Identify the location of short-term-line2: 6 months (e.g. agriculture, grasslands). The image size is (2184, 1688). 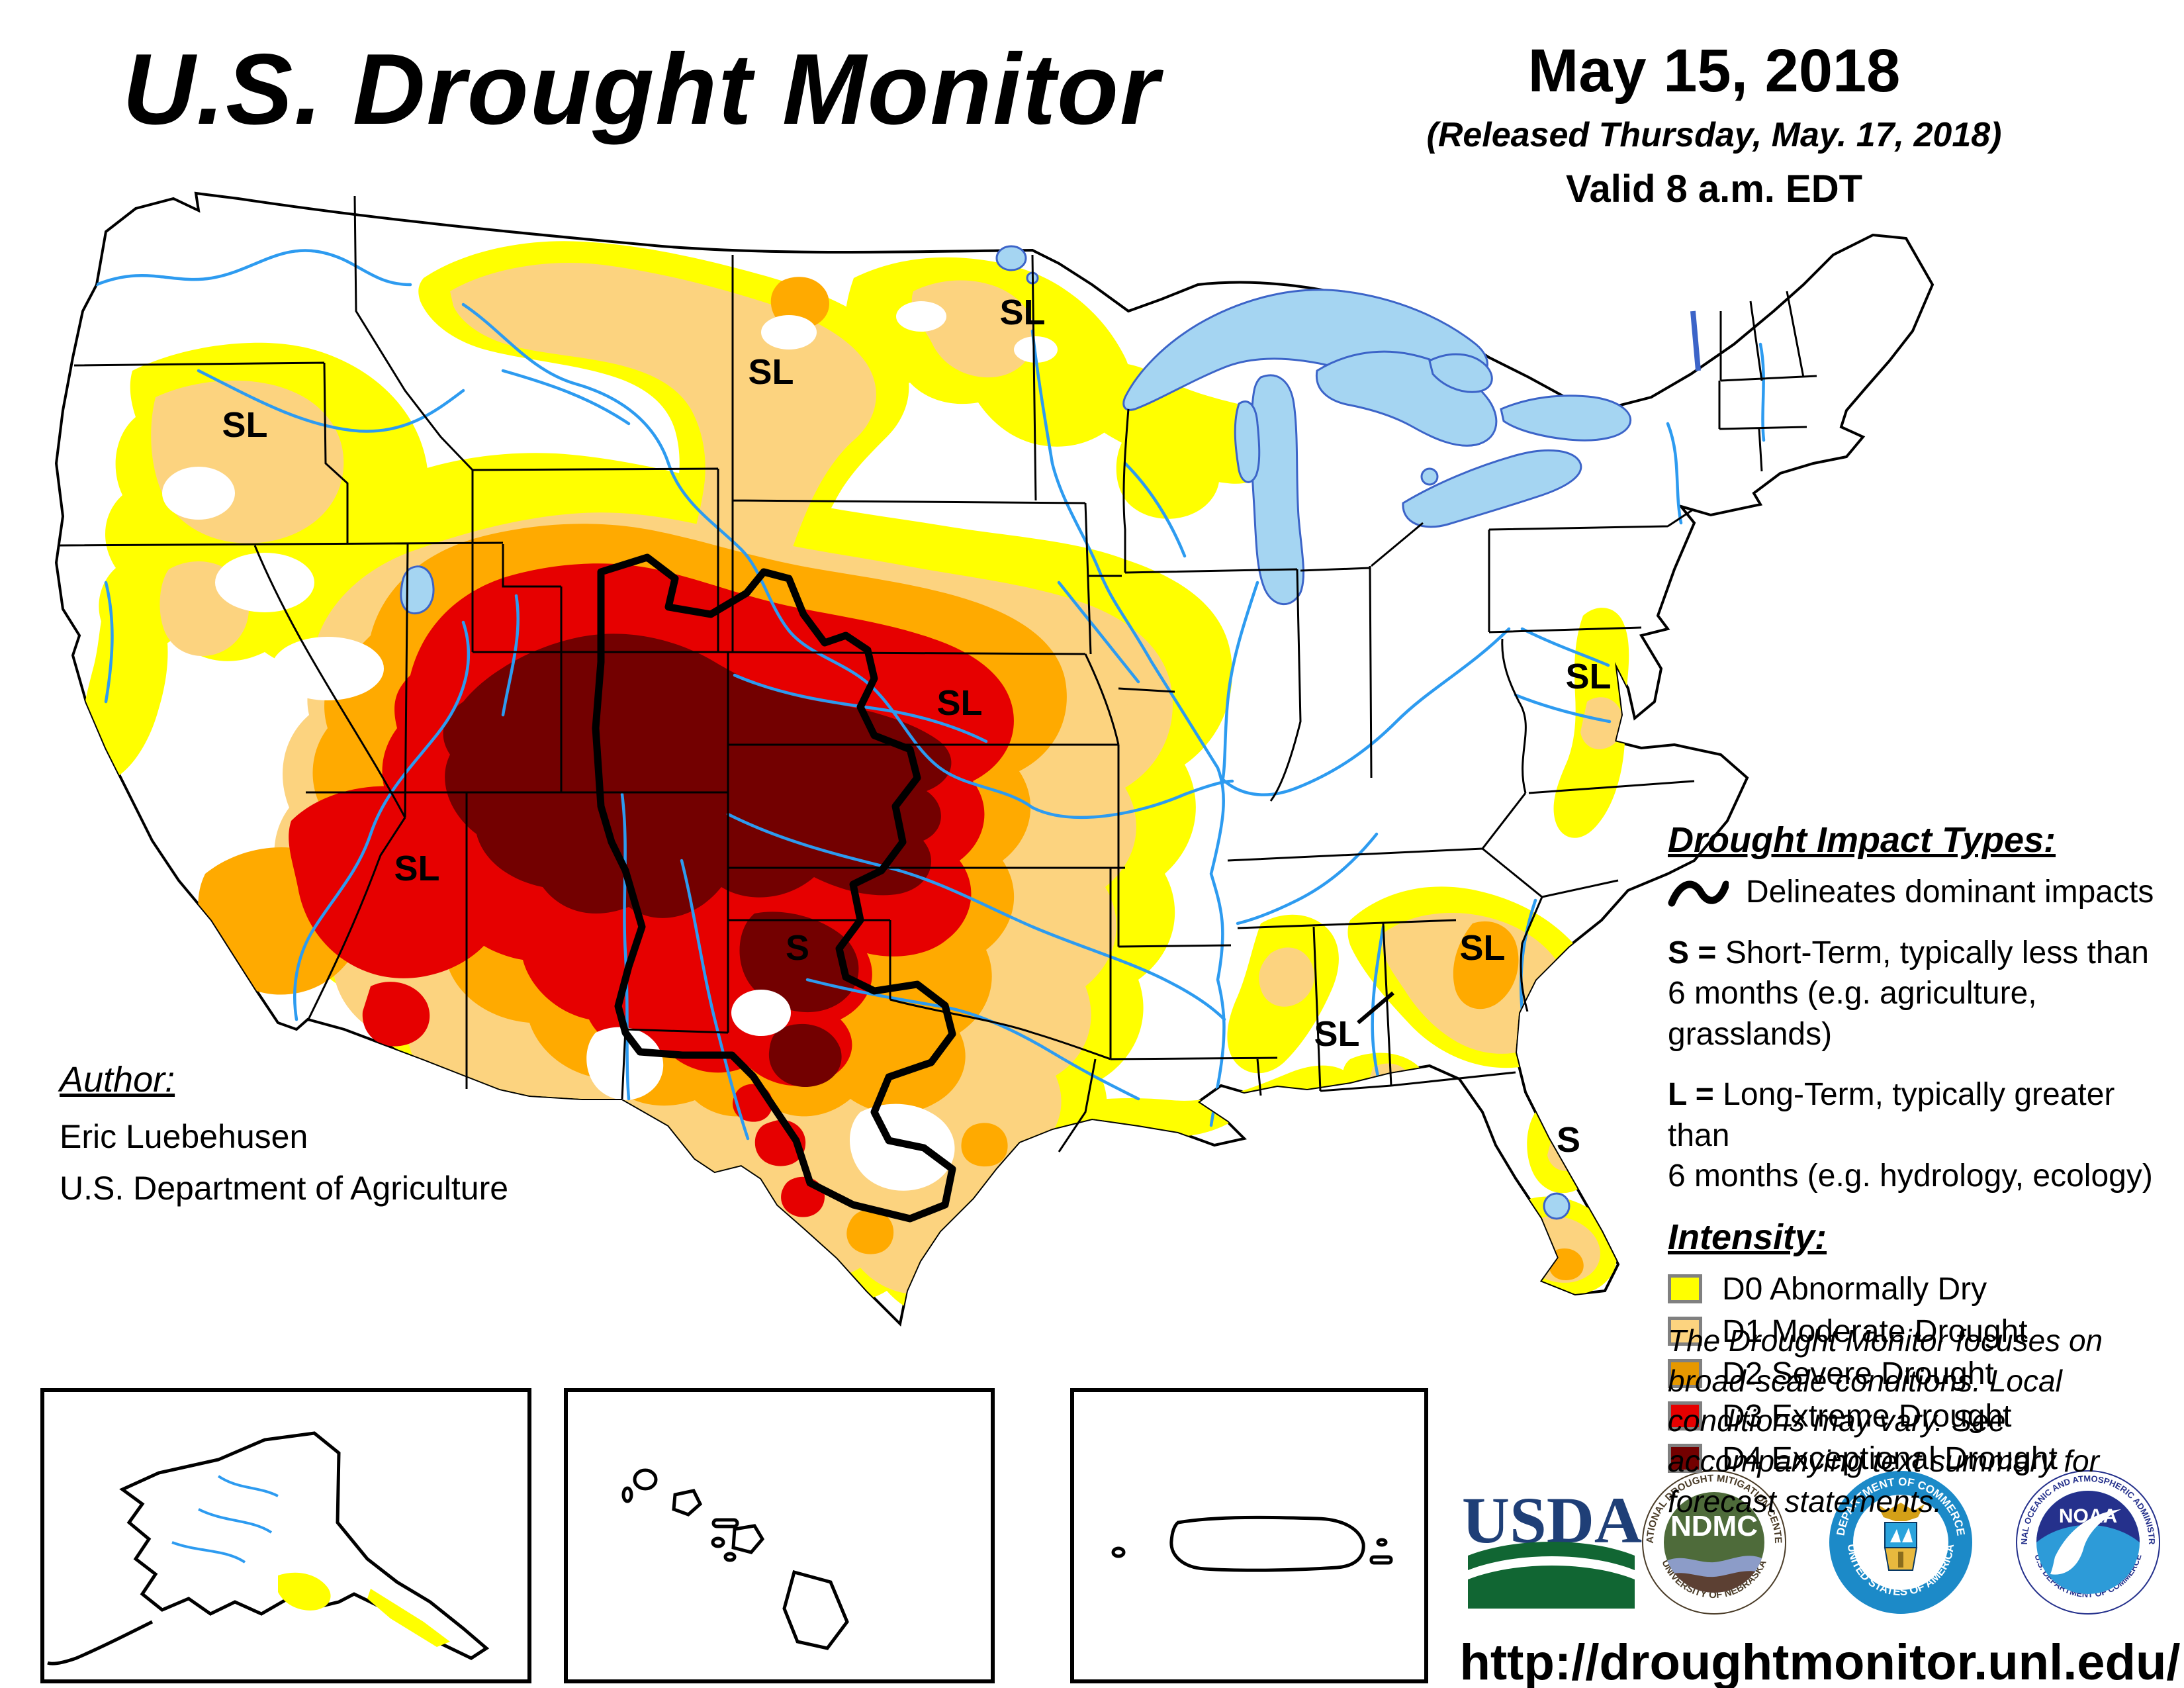
(1852, 1014).